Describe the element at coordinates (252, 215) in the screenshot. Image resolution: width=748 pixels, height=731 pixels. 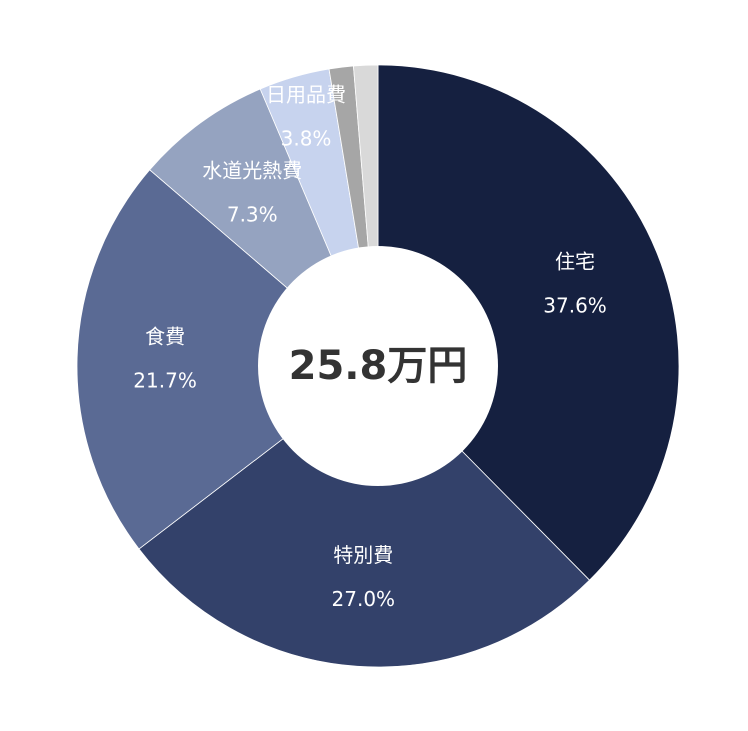
I see `value-label: 7.3%` at that location.